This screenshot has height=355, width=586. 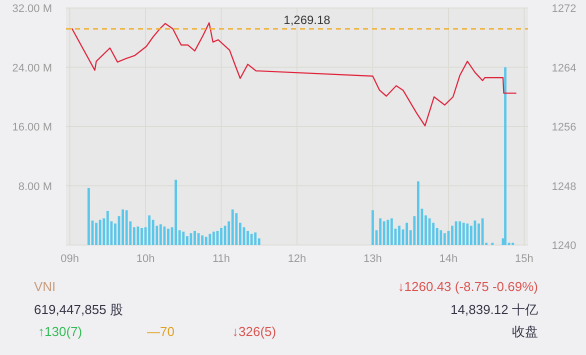 What do you see at coordinates (160, 331) in the screenshot?
I see `text: —70` at bounding box center [160, 331].